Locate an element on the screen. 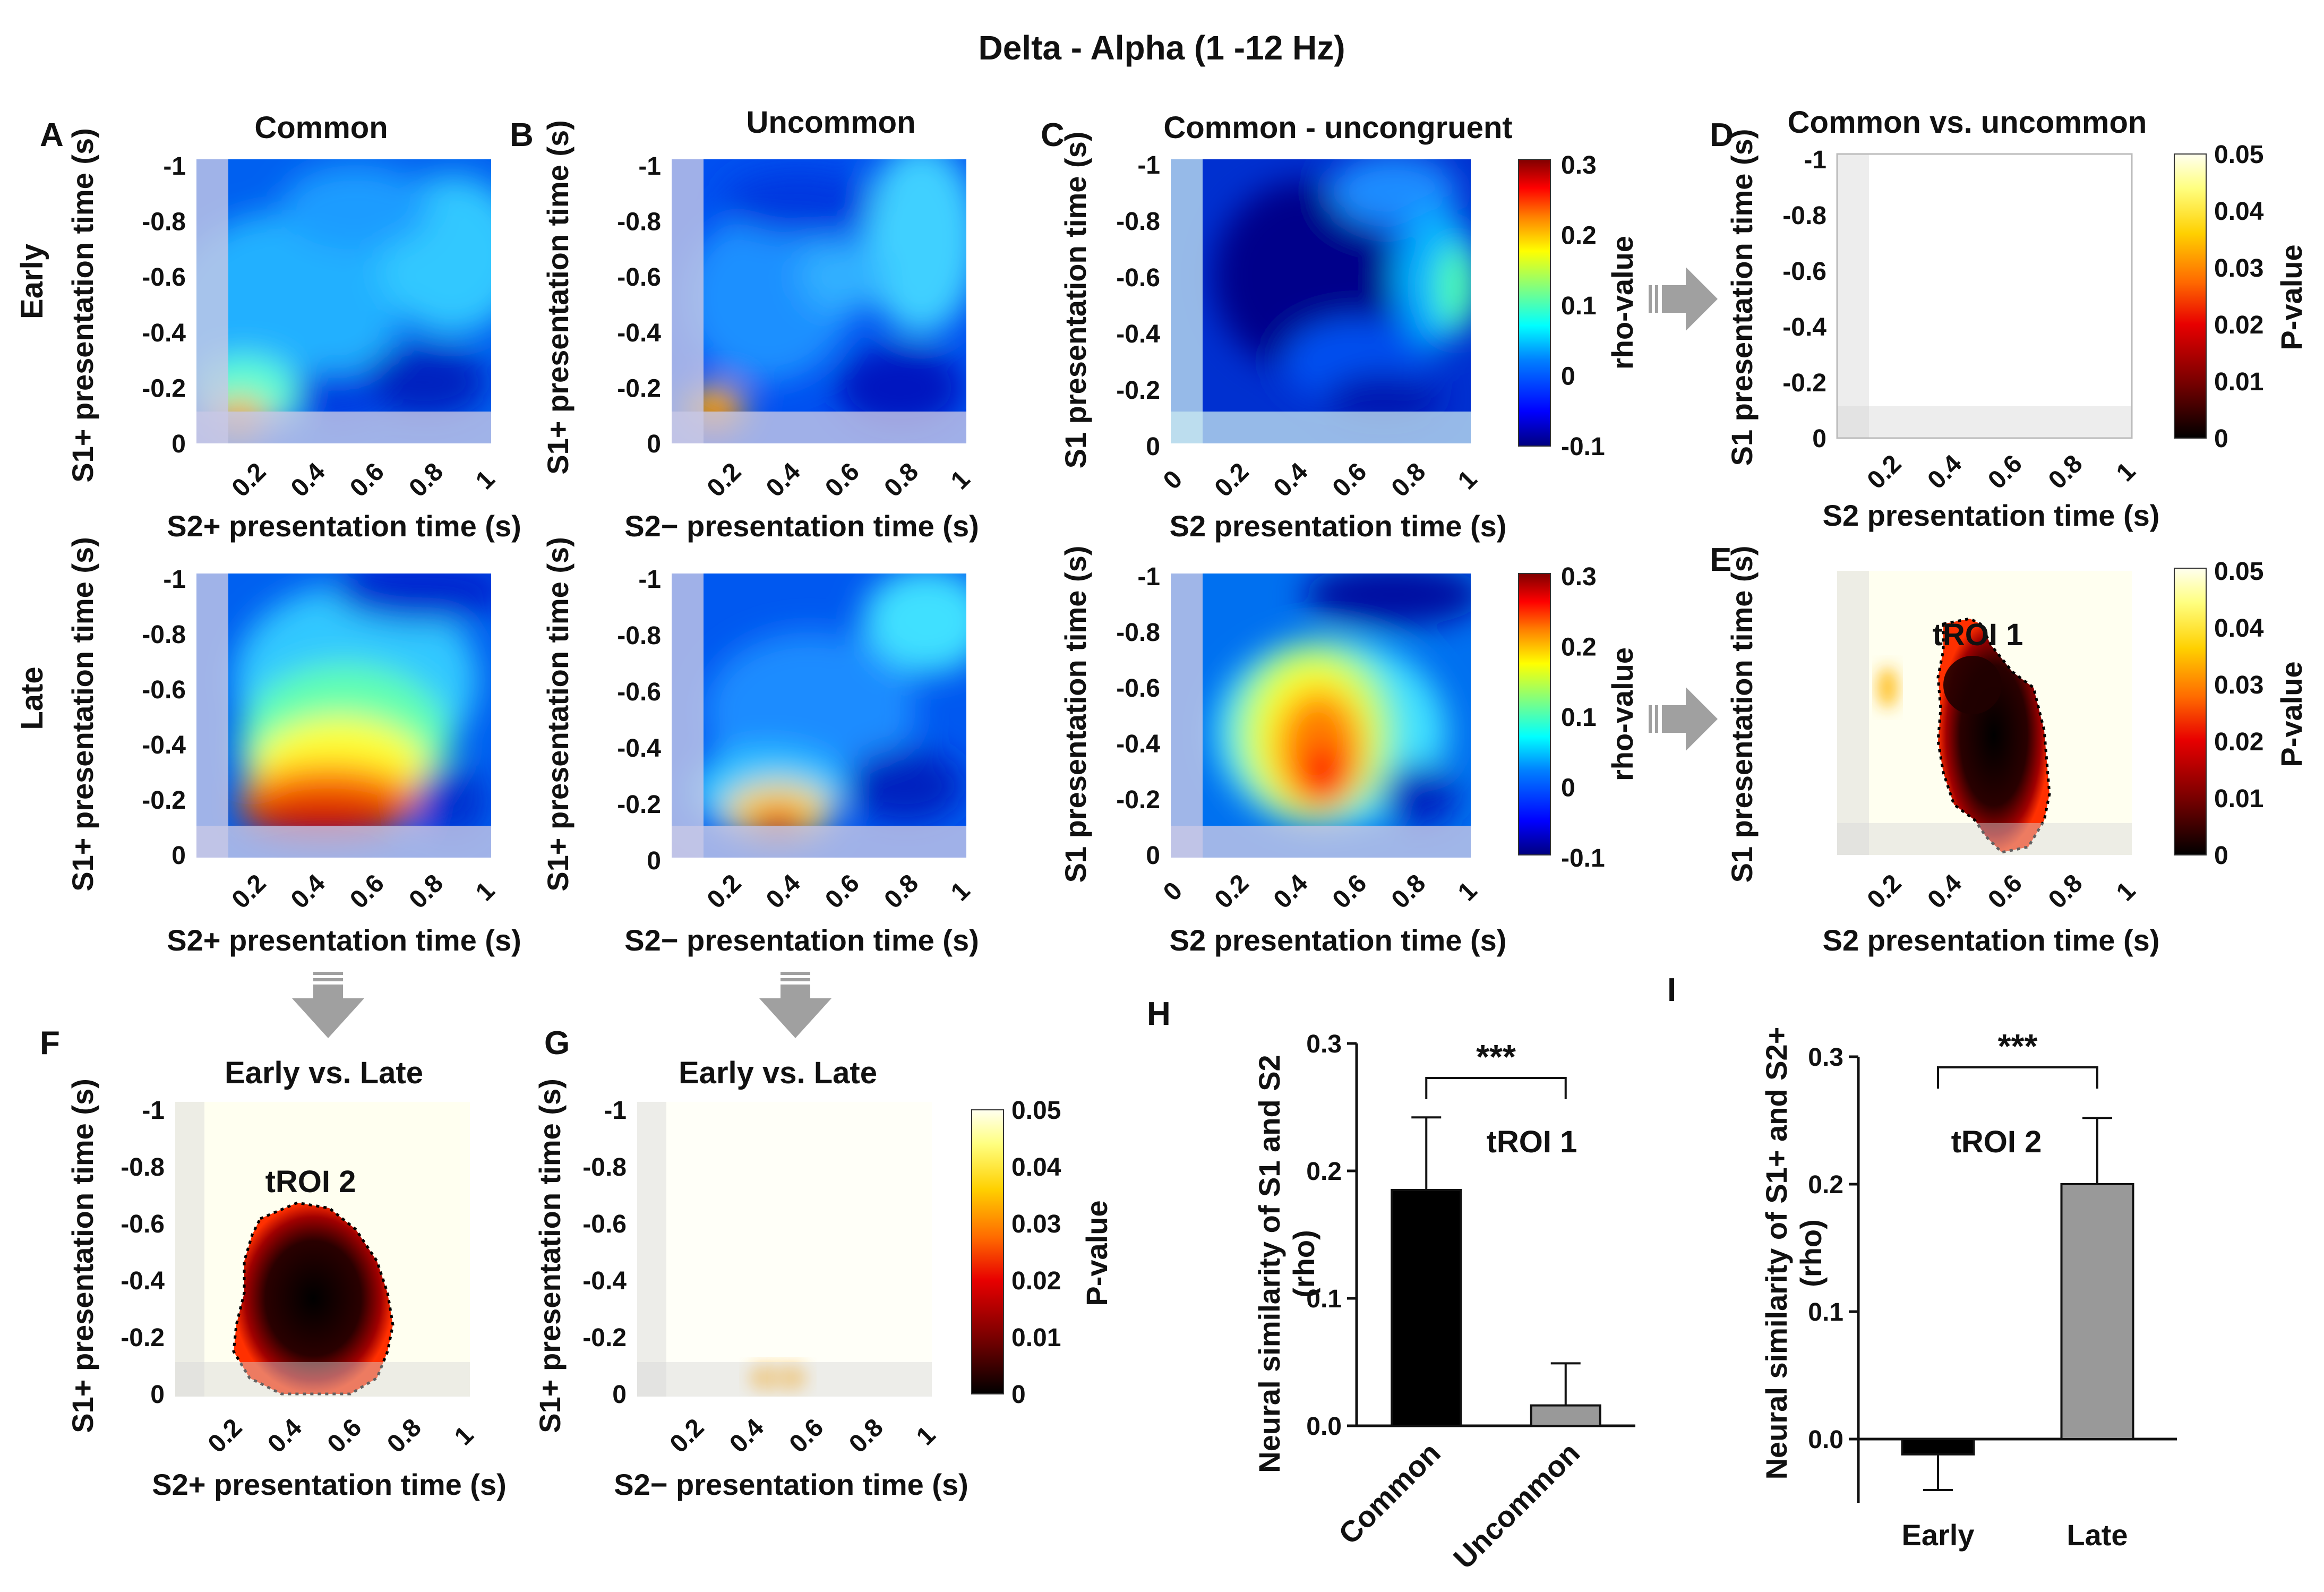 The image size is (2324, 1592). y-ticks-b-late: -1 -0.8 -0.6 -0.4 -0.2 0 is located at coordinates (639, 720).